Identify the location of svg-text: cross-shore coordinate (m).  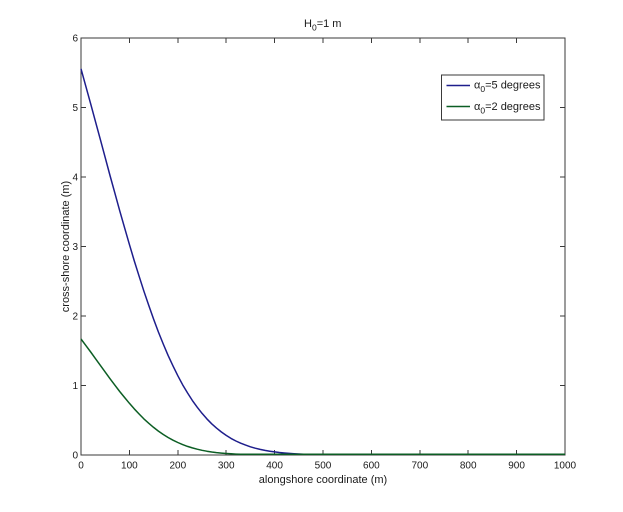
(66, 246).